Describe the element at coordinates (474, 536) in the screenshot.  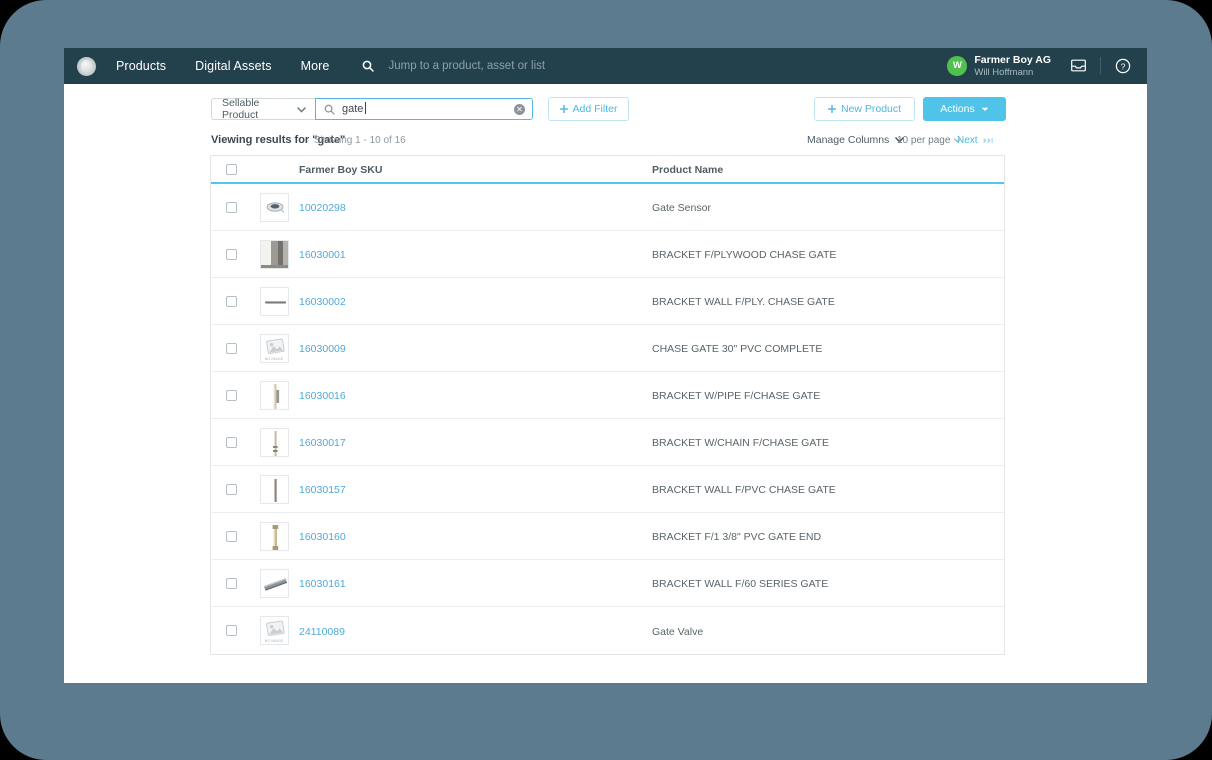
I see `row-sku-cell: 16030160` at that location.